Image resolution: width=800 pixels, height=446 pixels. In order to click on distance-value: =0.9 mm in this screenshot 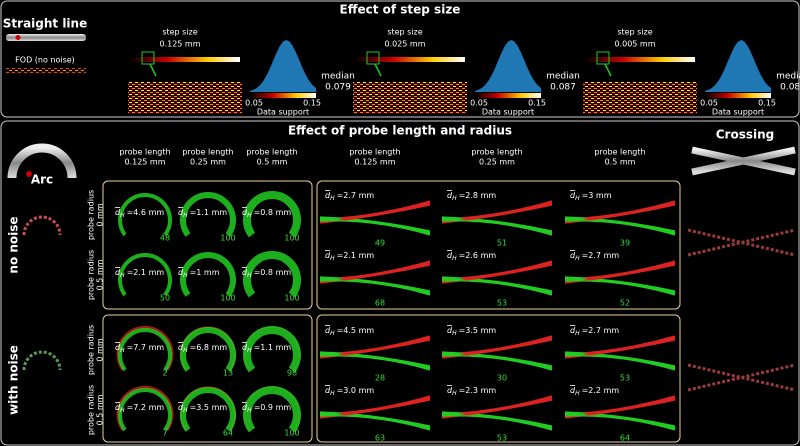, I will do `click(273, 407)`.